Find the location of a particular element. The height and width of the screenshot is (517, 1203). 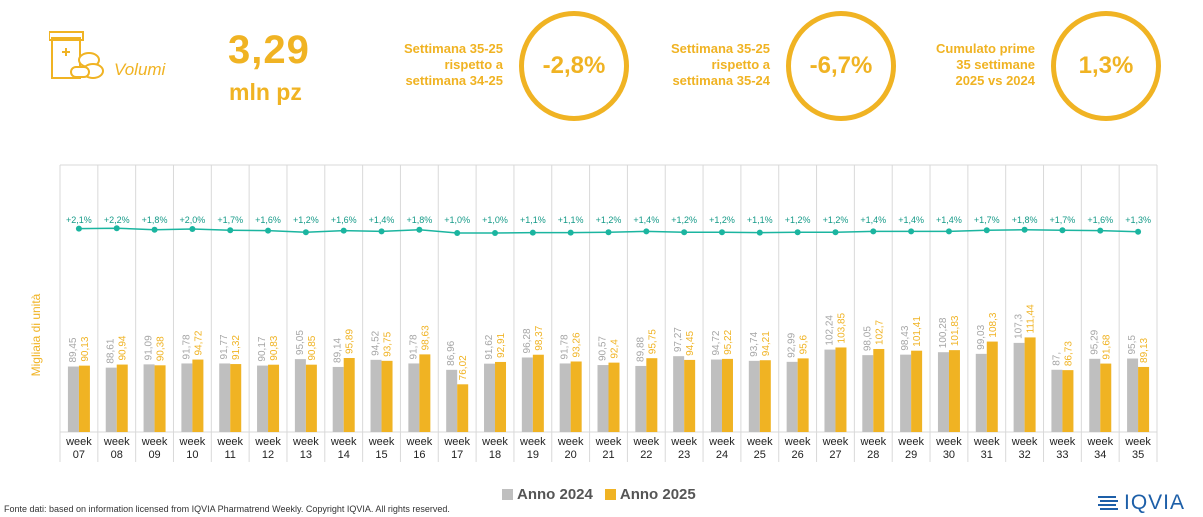

y-axis-label: Migliaia di unità is located at coordinates (36, 334).